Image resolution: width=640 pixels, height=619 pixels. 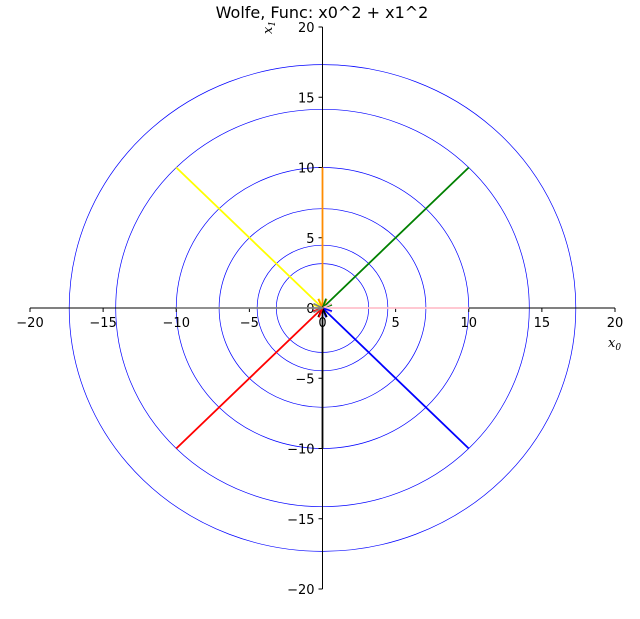 I want to click on chart-title: Wolfe, Func: x0^2 + x1^2, so click(x=322, y=12).